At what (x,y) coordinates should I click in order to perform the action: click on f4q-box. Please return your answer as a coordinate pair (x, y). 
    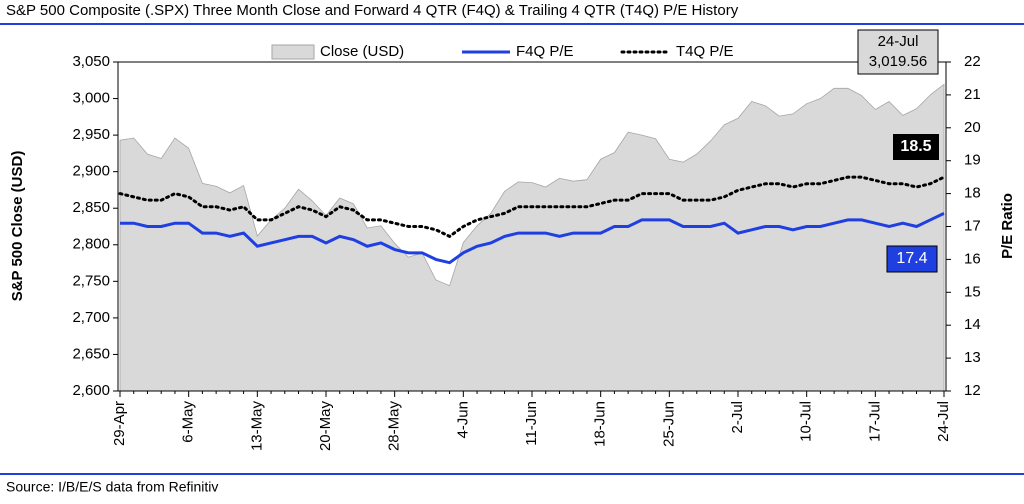
    Looking at the image, I should click on (912, 259).